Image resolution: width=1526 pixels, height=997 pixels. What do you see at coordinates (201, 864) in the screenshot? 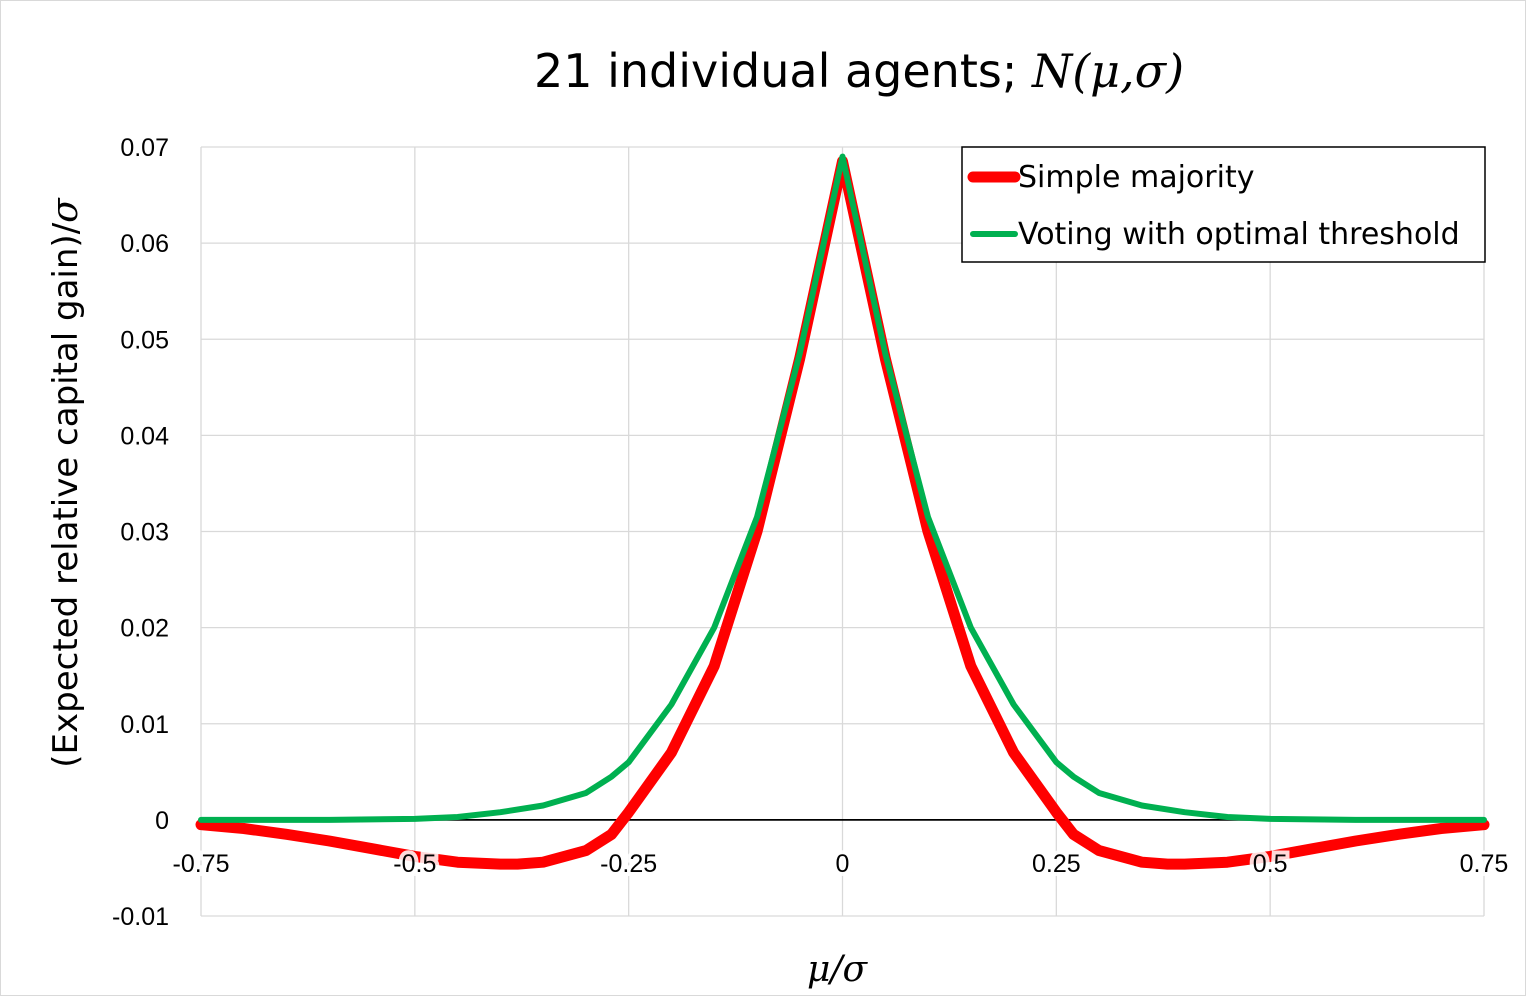
I see `x-tick-label: -0.75` at bounding box center [201, 864].